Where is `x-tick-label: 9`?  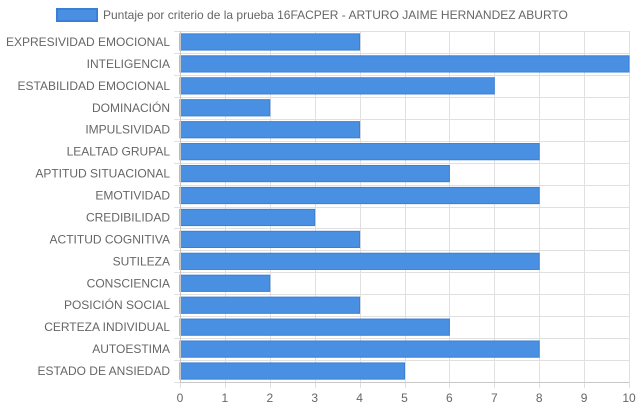 x-tick-label: 9 is located at coordinates (584, 398).